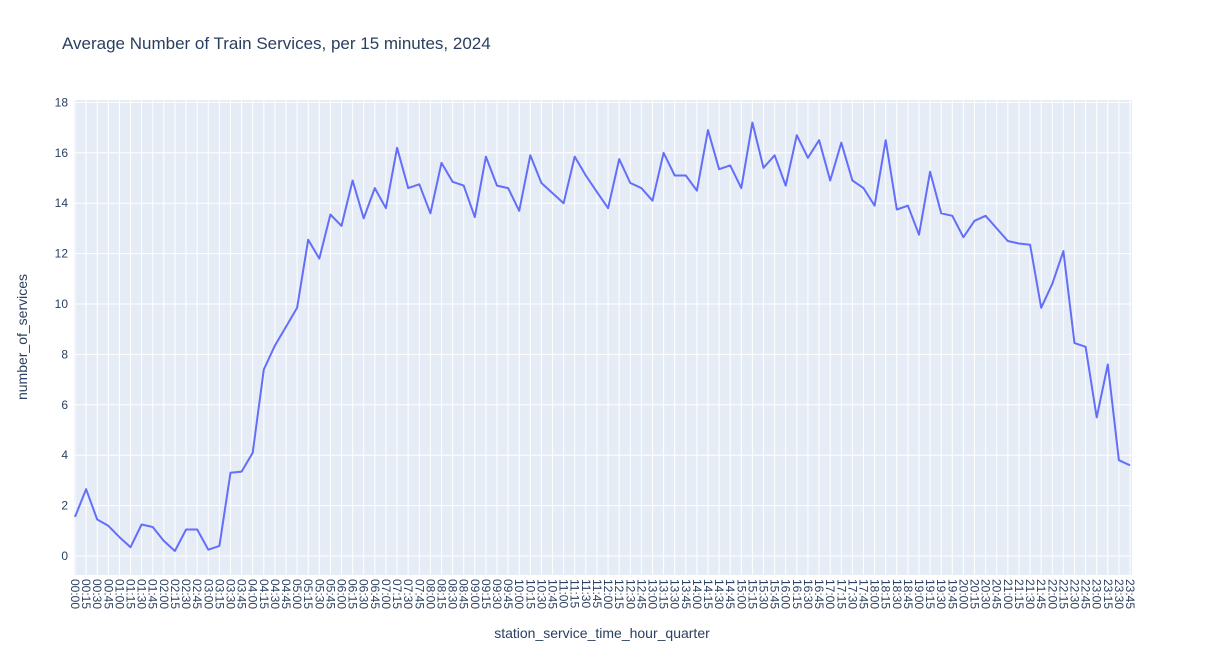 The image size is (1206, 660). Describe the element at coordinates (1074, 594) in the screenshot. I see `x-tick-label: 22:30` at that location.